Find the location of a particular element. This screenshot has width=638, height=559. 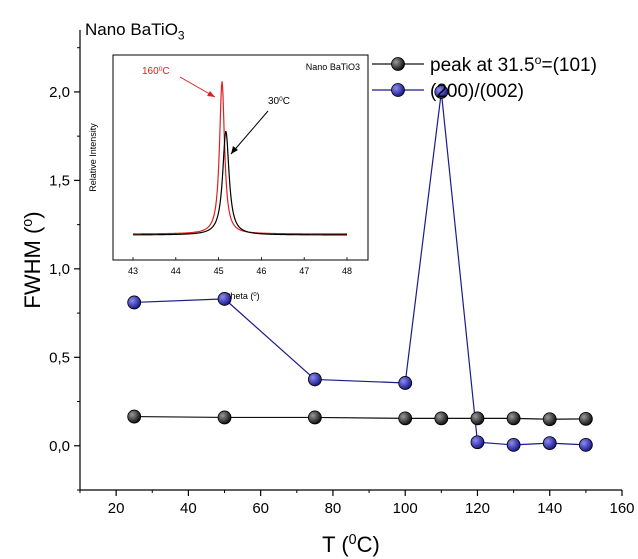

inset-frame is located at coordinates (240, 157).